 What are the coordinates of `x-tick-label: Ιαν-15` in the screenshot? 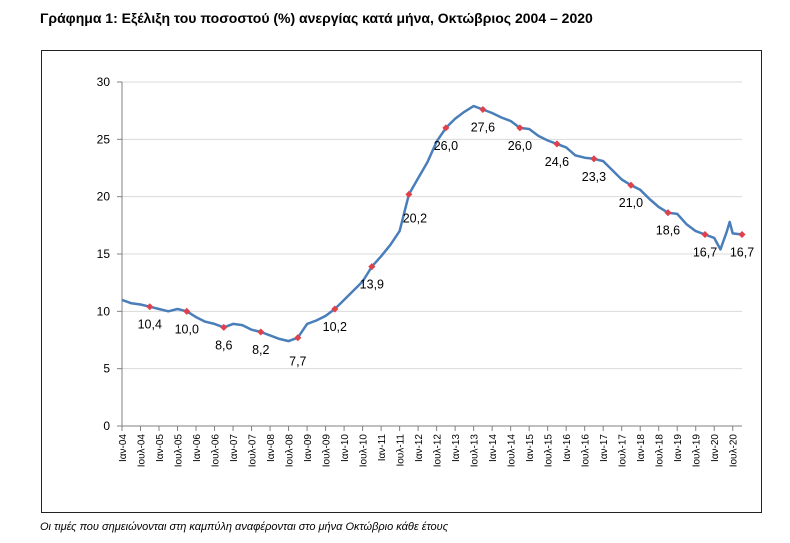 It's located at (530, 448).